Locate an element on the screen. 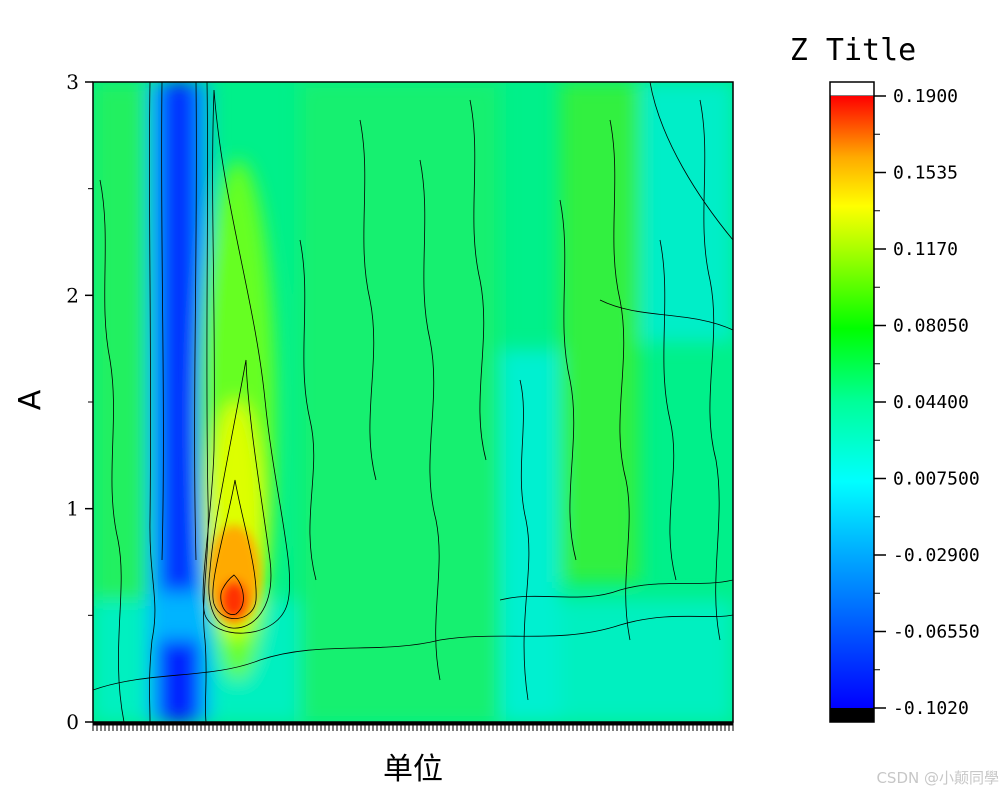 This screenshot has width=1007, height=794. field-band-green-top is located at coordinates (600, 332).